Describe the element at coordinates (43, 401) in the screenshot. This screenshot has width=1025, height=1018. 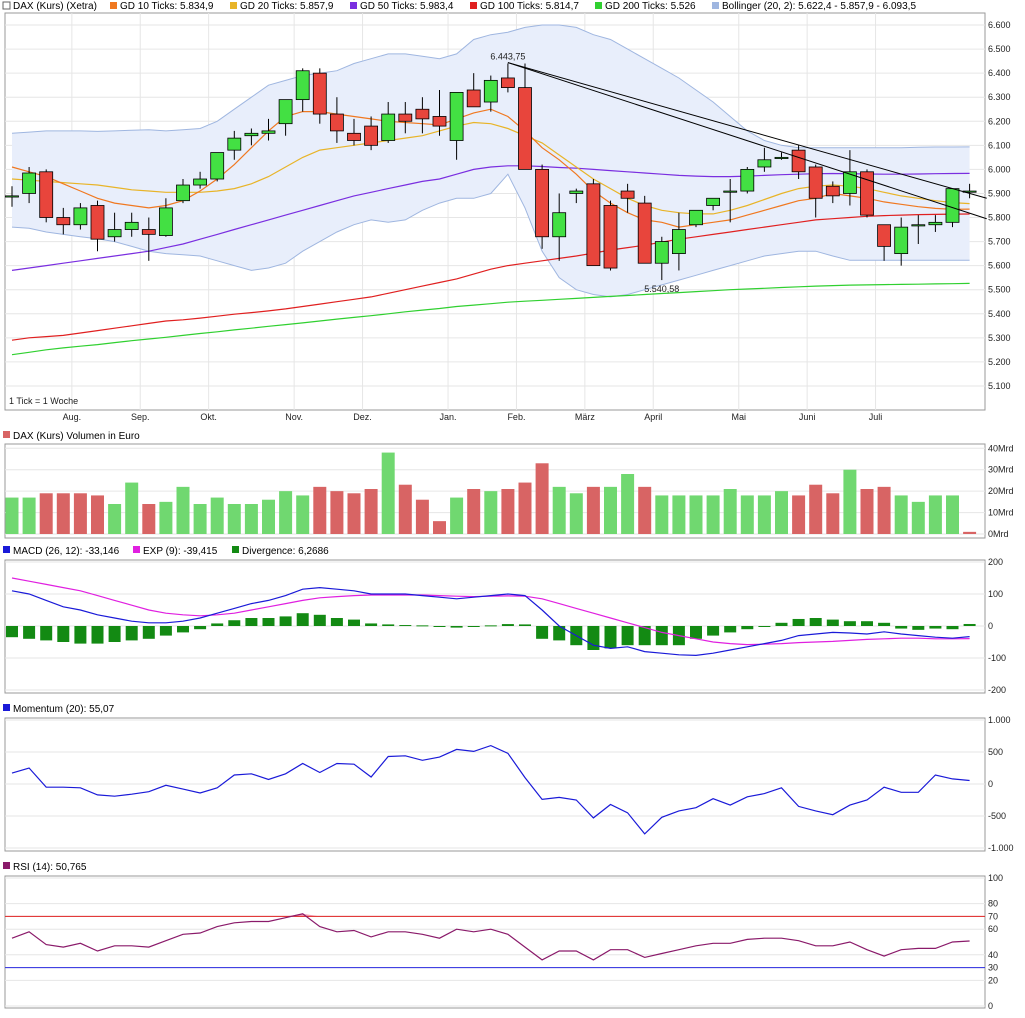
I see `price-footnote: 1 Tick = 1 Woche` at that location.